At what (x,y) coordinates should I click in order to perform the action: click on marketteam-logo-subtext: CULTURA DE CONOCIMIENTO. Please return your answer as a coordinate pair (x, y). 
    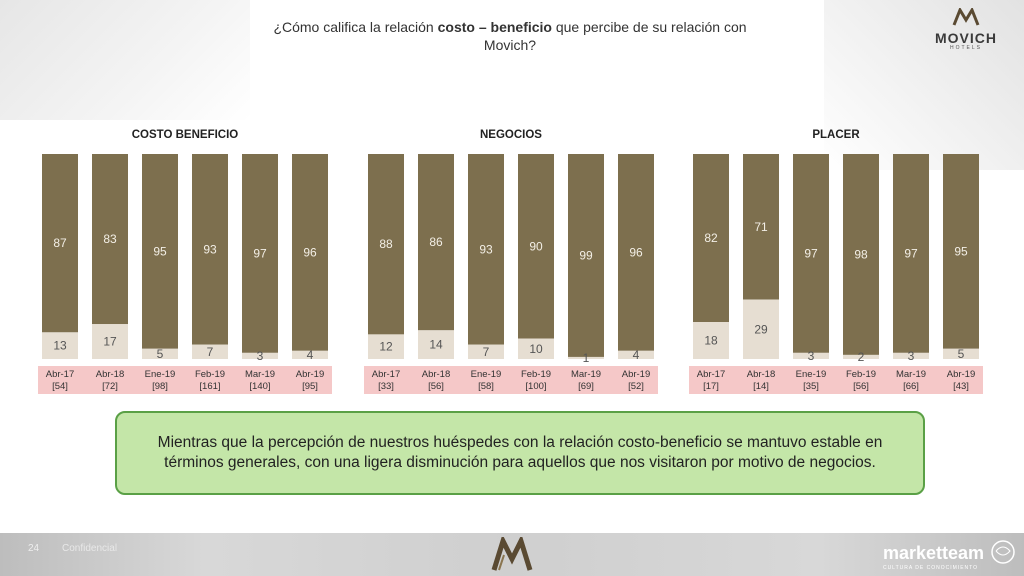
    Looking at the image, I should click on (930, 568).